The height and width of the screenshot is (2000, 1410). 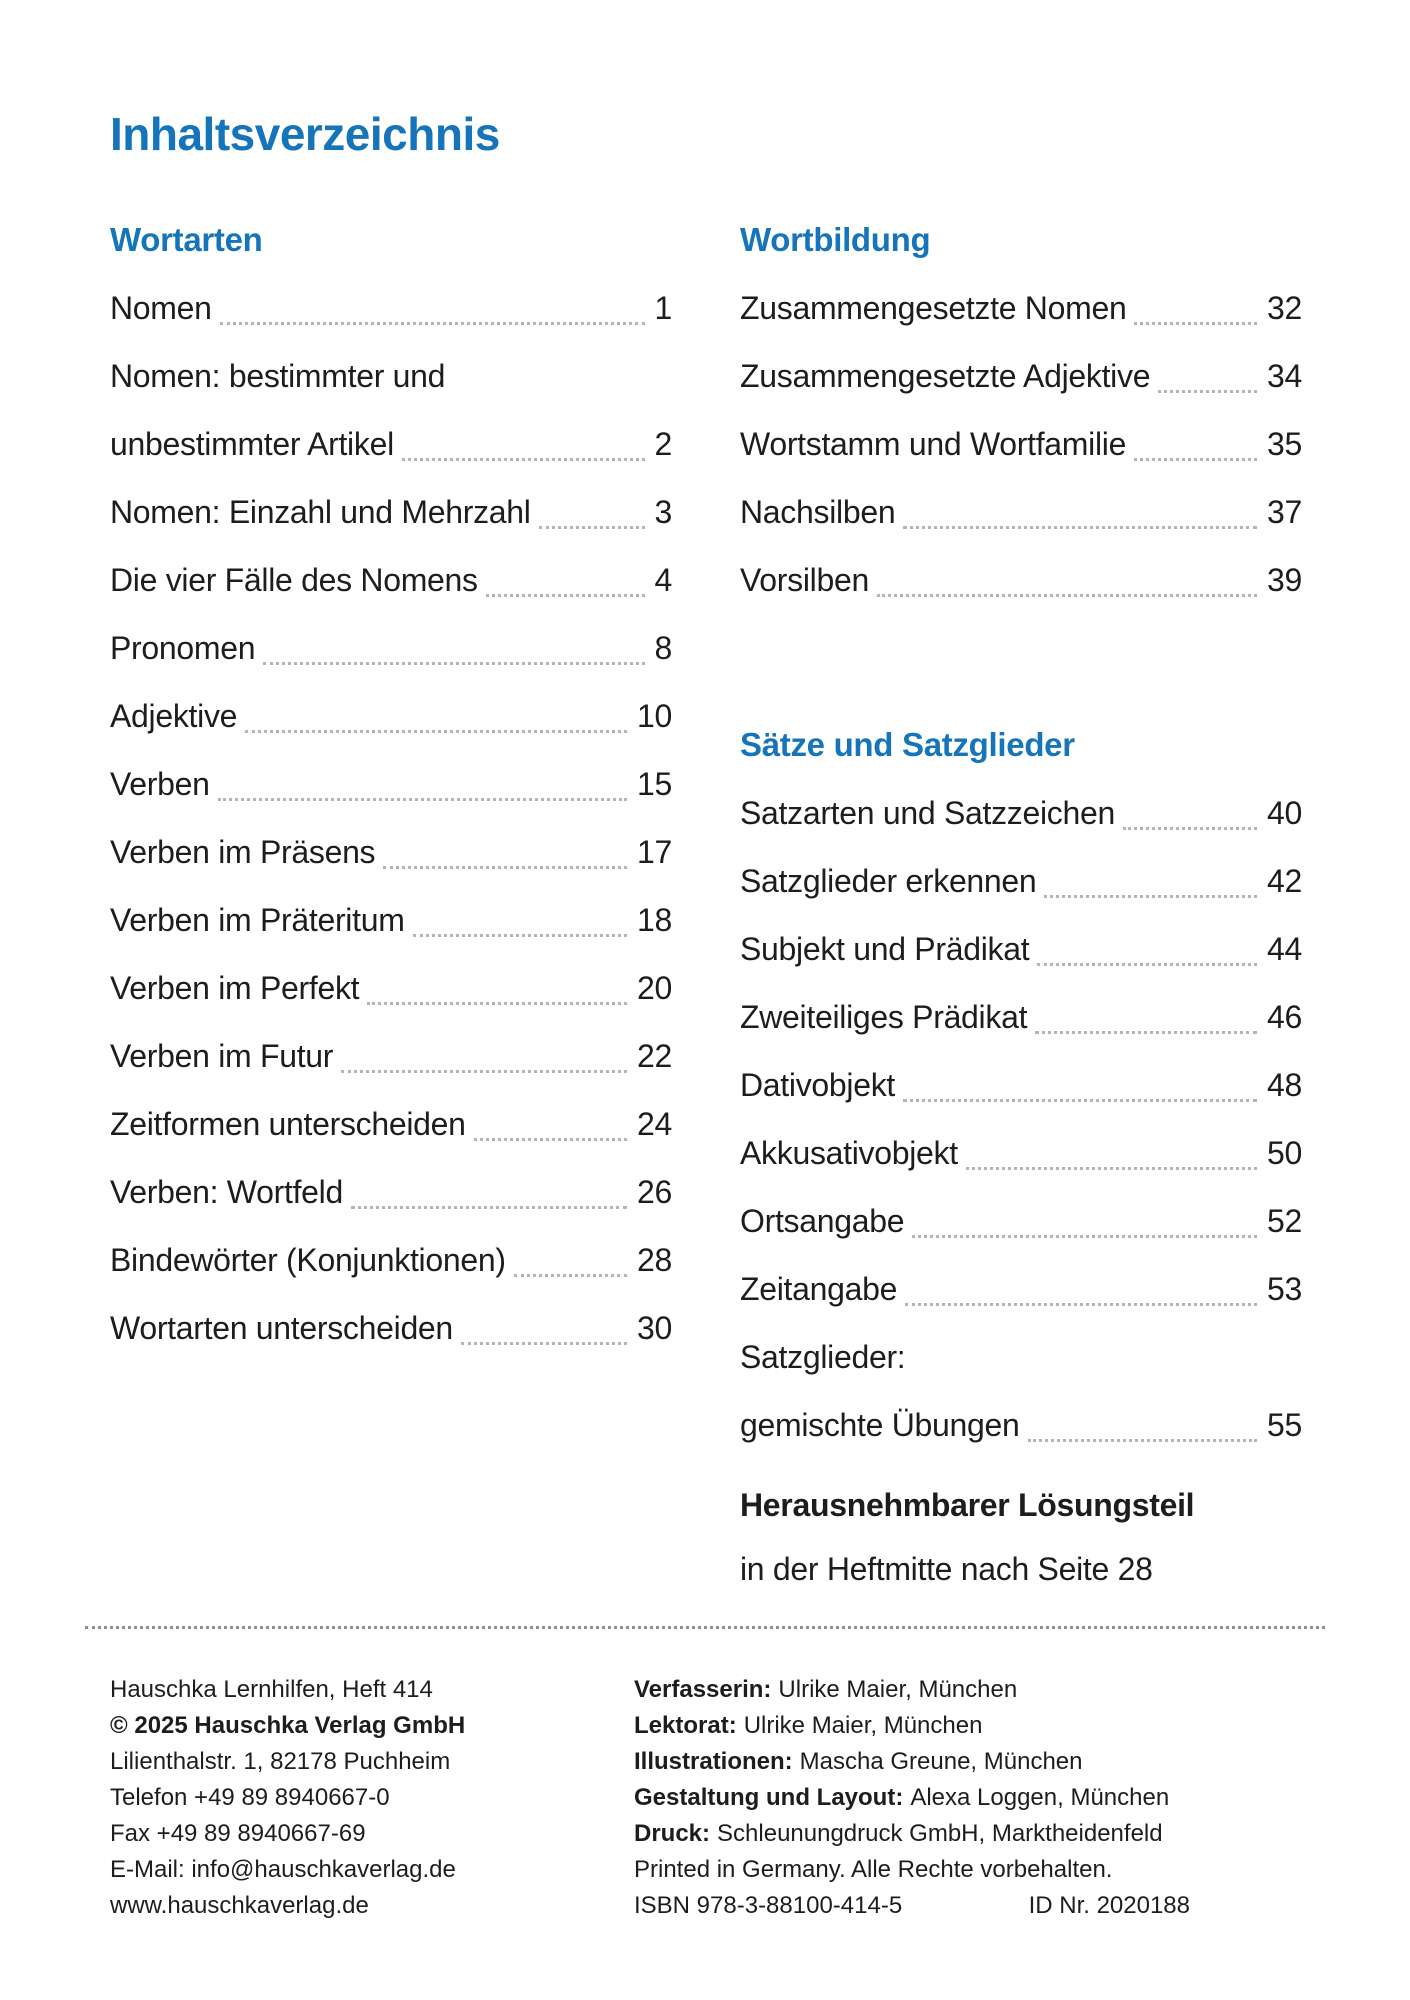 I want to click on toc-entry: Vorsilben 39, so click(x=1021, y=580).